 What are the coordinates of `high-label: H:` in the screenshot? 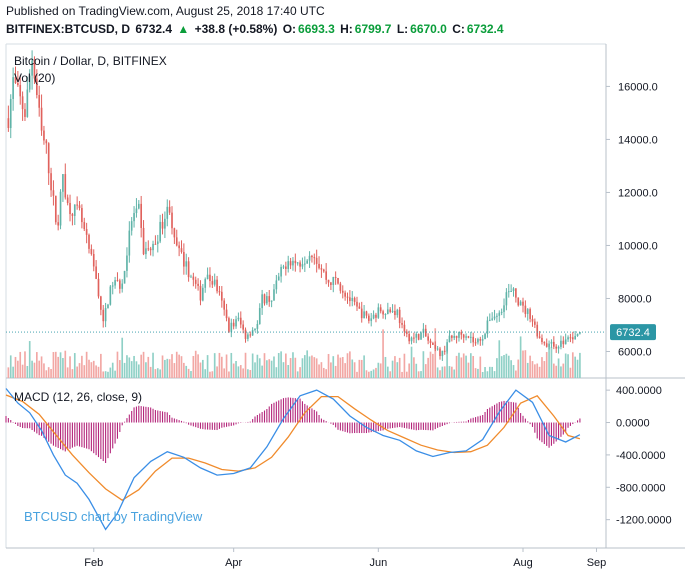 It's located at (346, 29).